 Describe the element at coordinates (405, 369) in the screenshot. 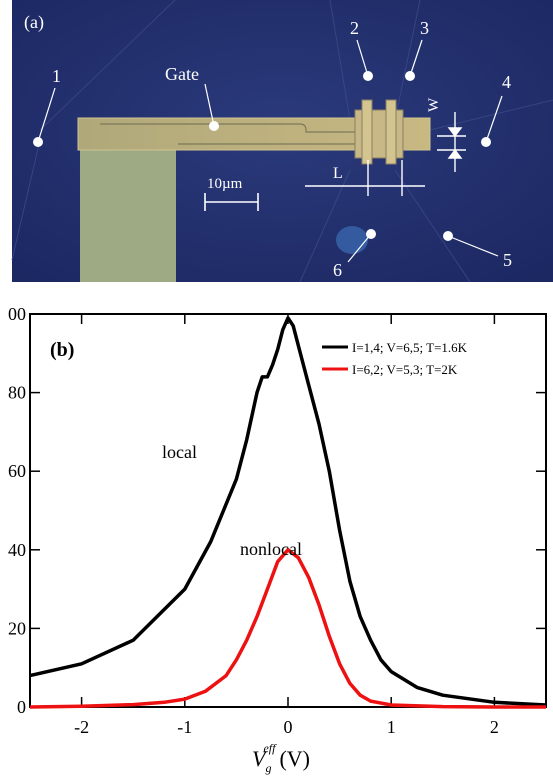

I see `legend-label-red: I=6,2; V=5,3; T=2K` at that location.